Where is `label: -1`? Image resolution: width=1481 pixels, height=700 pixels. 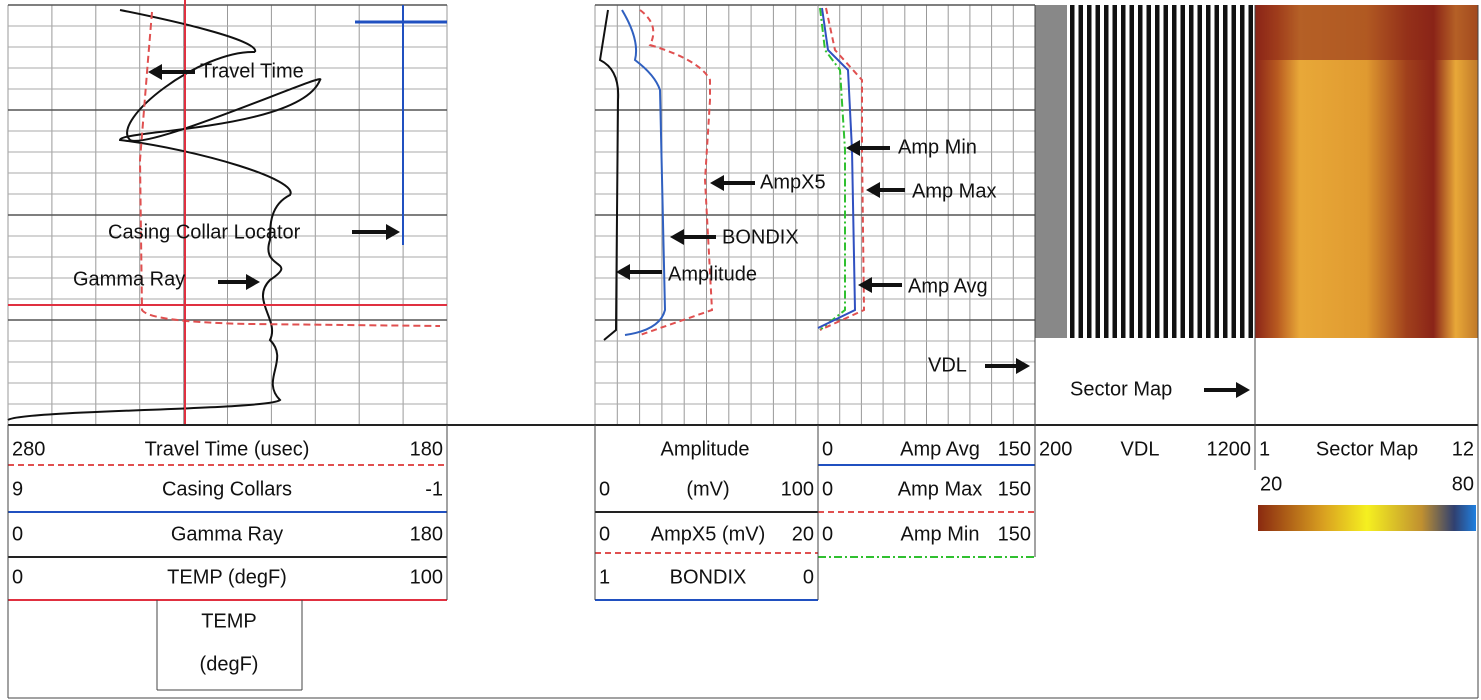 label: -1 is located at coordinates (434, 489).